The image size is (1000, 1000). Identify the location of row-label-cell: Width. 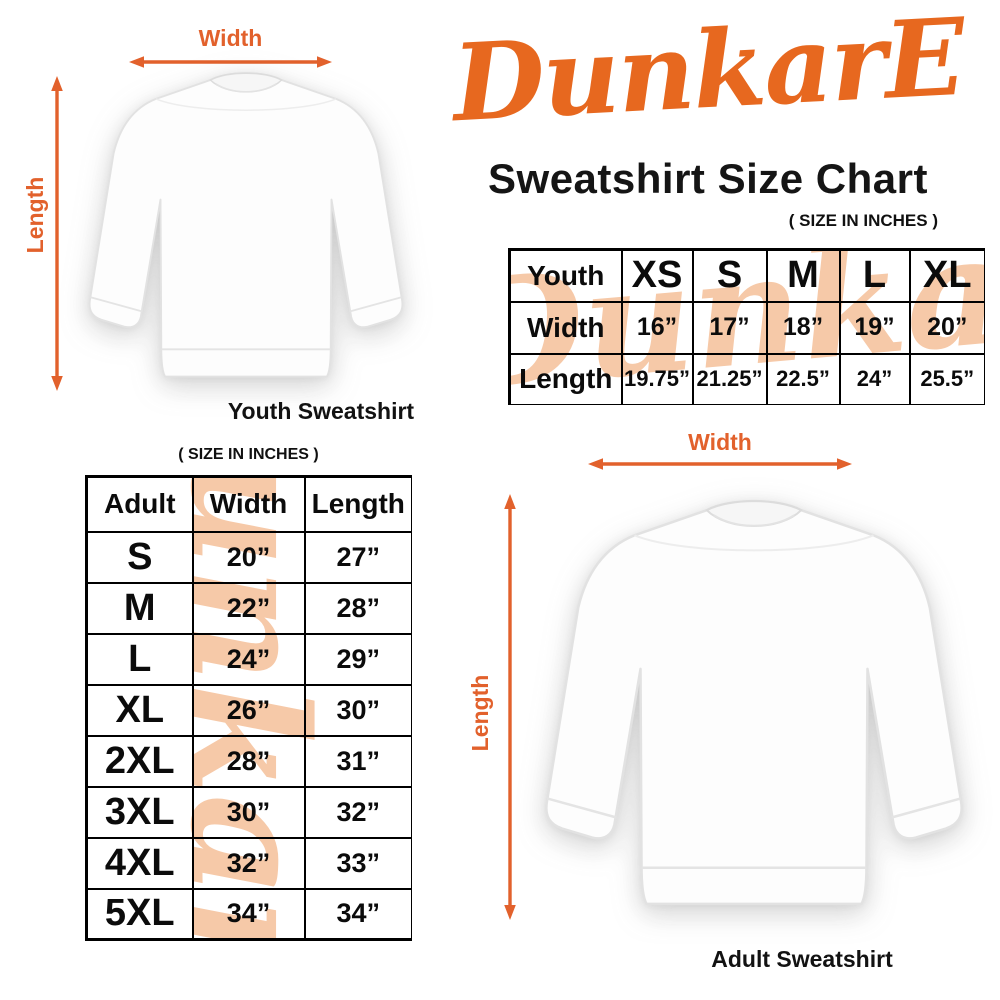
(565, 327).